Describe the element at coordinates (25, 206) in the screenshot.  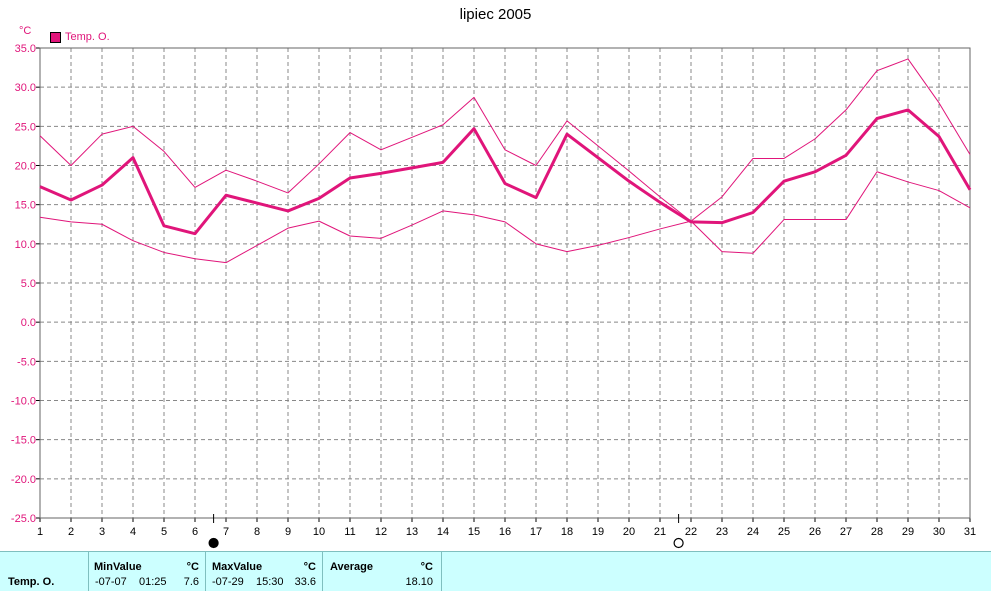
I see `y-tick-label: 15.0` at that location.